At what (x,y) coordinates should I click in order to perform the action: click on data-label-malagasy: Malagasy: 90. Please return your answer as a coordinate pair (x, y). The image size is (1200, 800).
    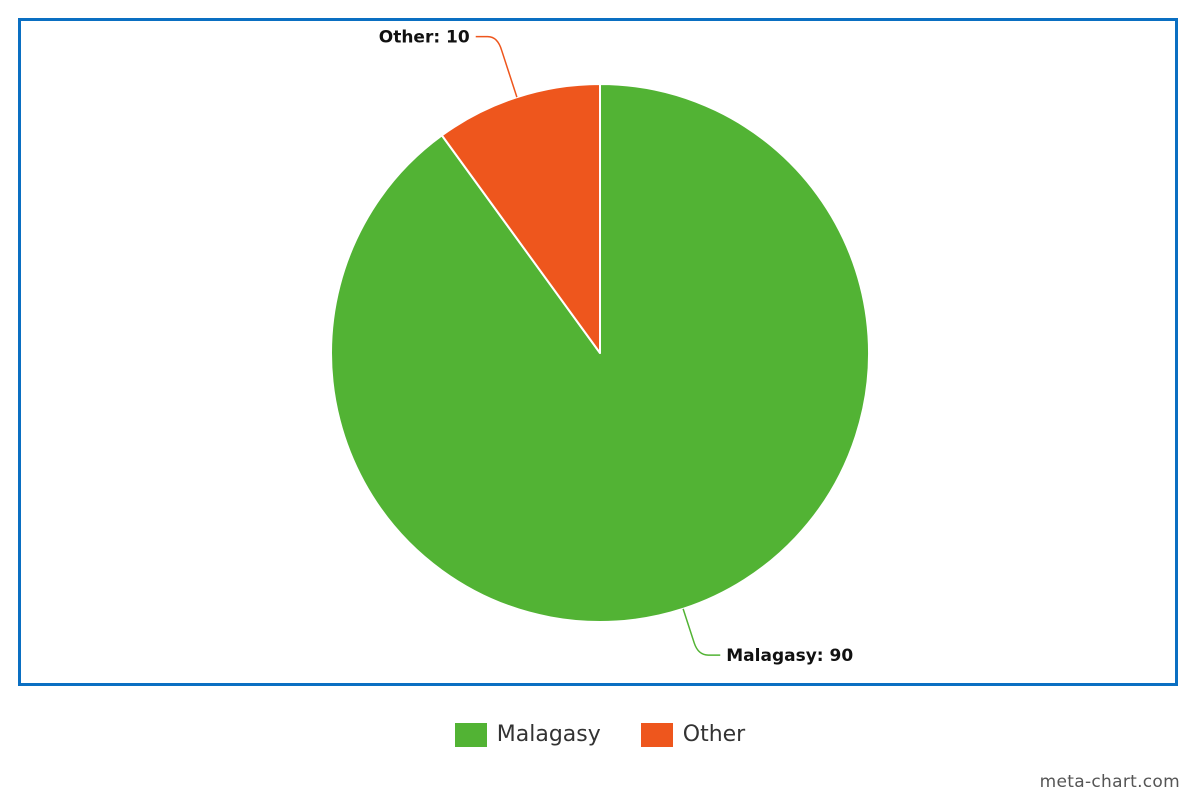
    Looking at the image, I should click on (789, 656).